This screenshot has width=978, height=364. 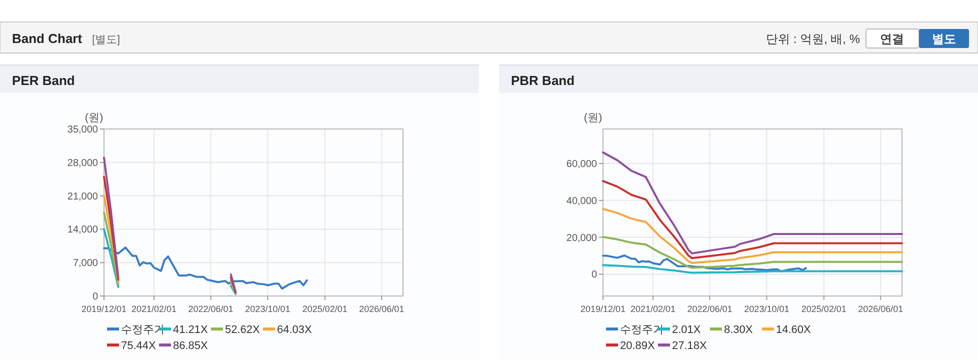 What do you see at coordinates (139, 346) in the screenshot?
I see `legend-label: 75.44X` at bounding box center [139, 346].